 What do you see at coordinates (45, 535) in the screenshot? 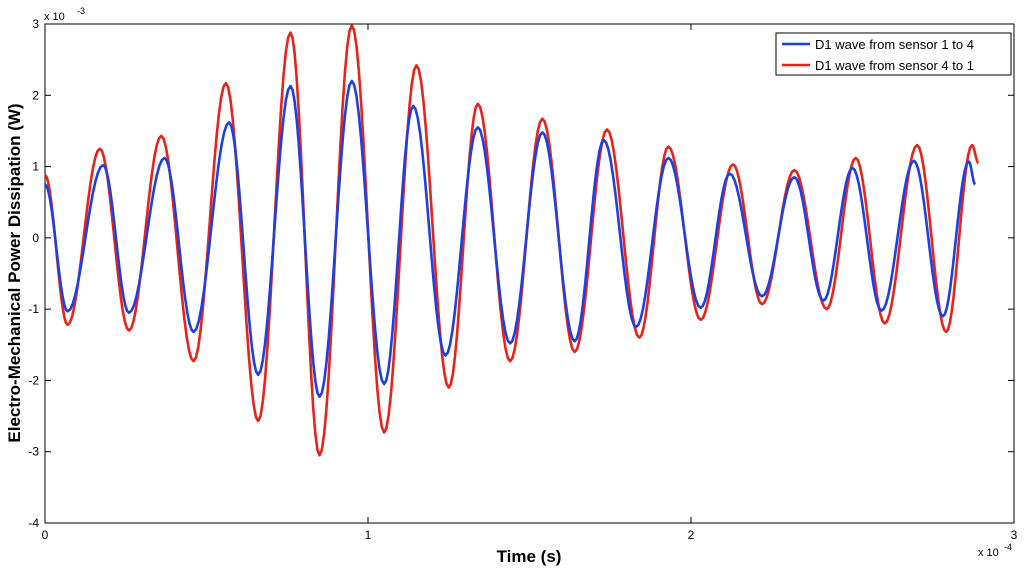
I see `x-tick-label: 0` at bounding box center [45, 535].